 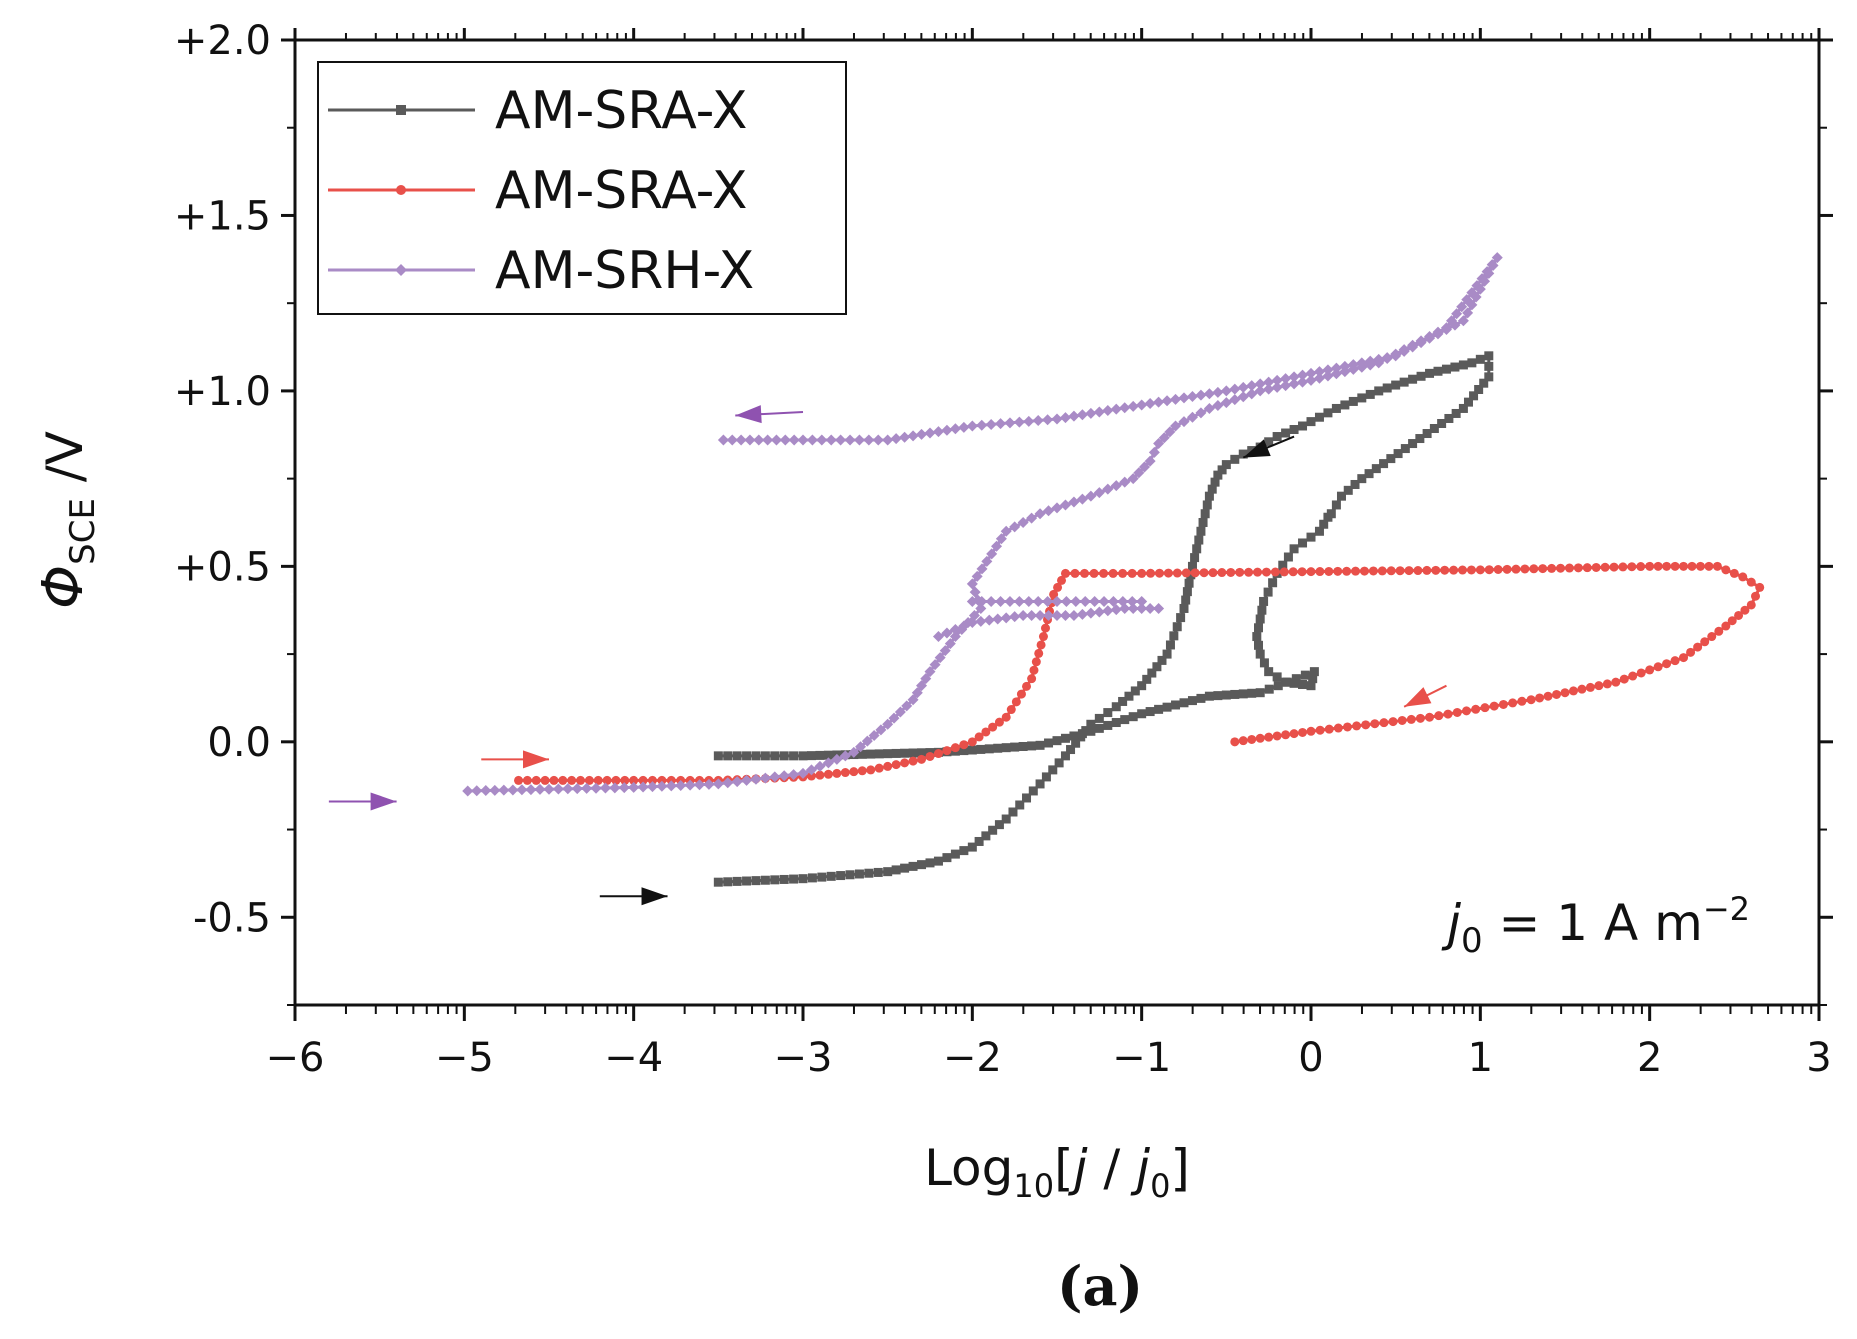 I want to click on y-tick-label: 0.0, so click(x=239, y=743).